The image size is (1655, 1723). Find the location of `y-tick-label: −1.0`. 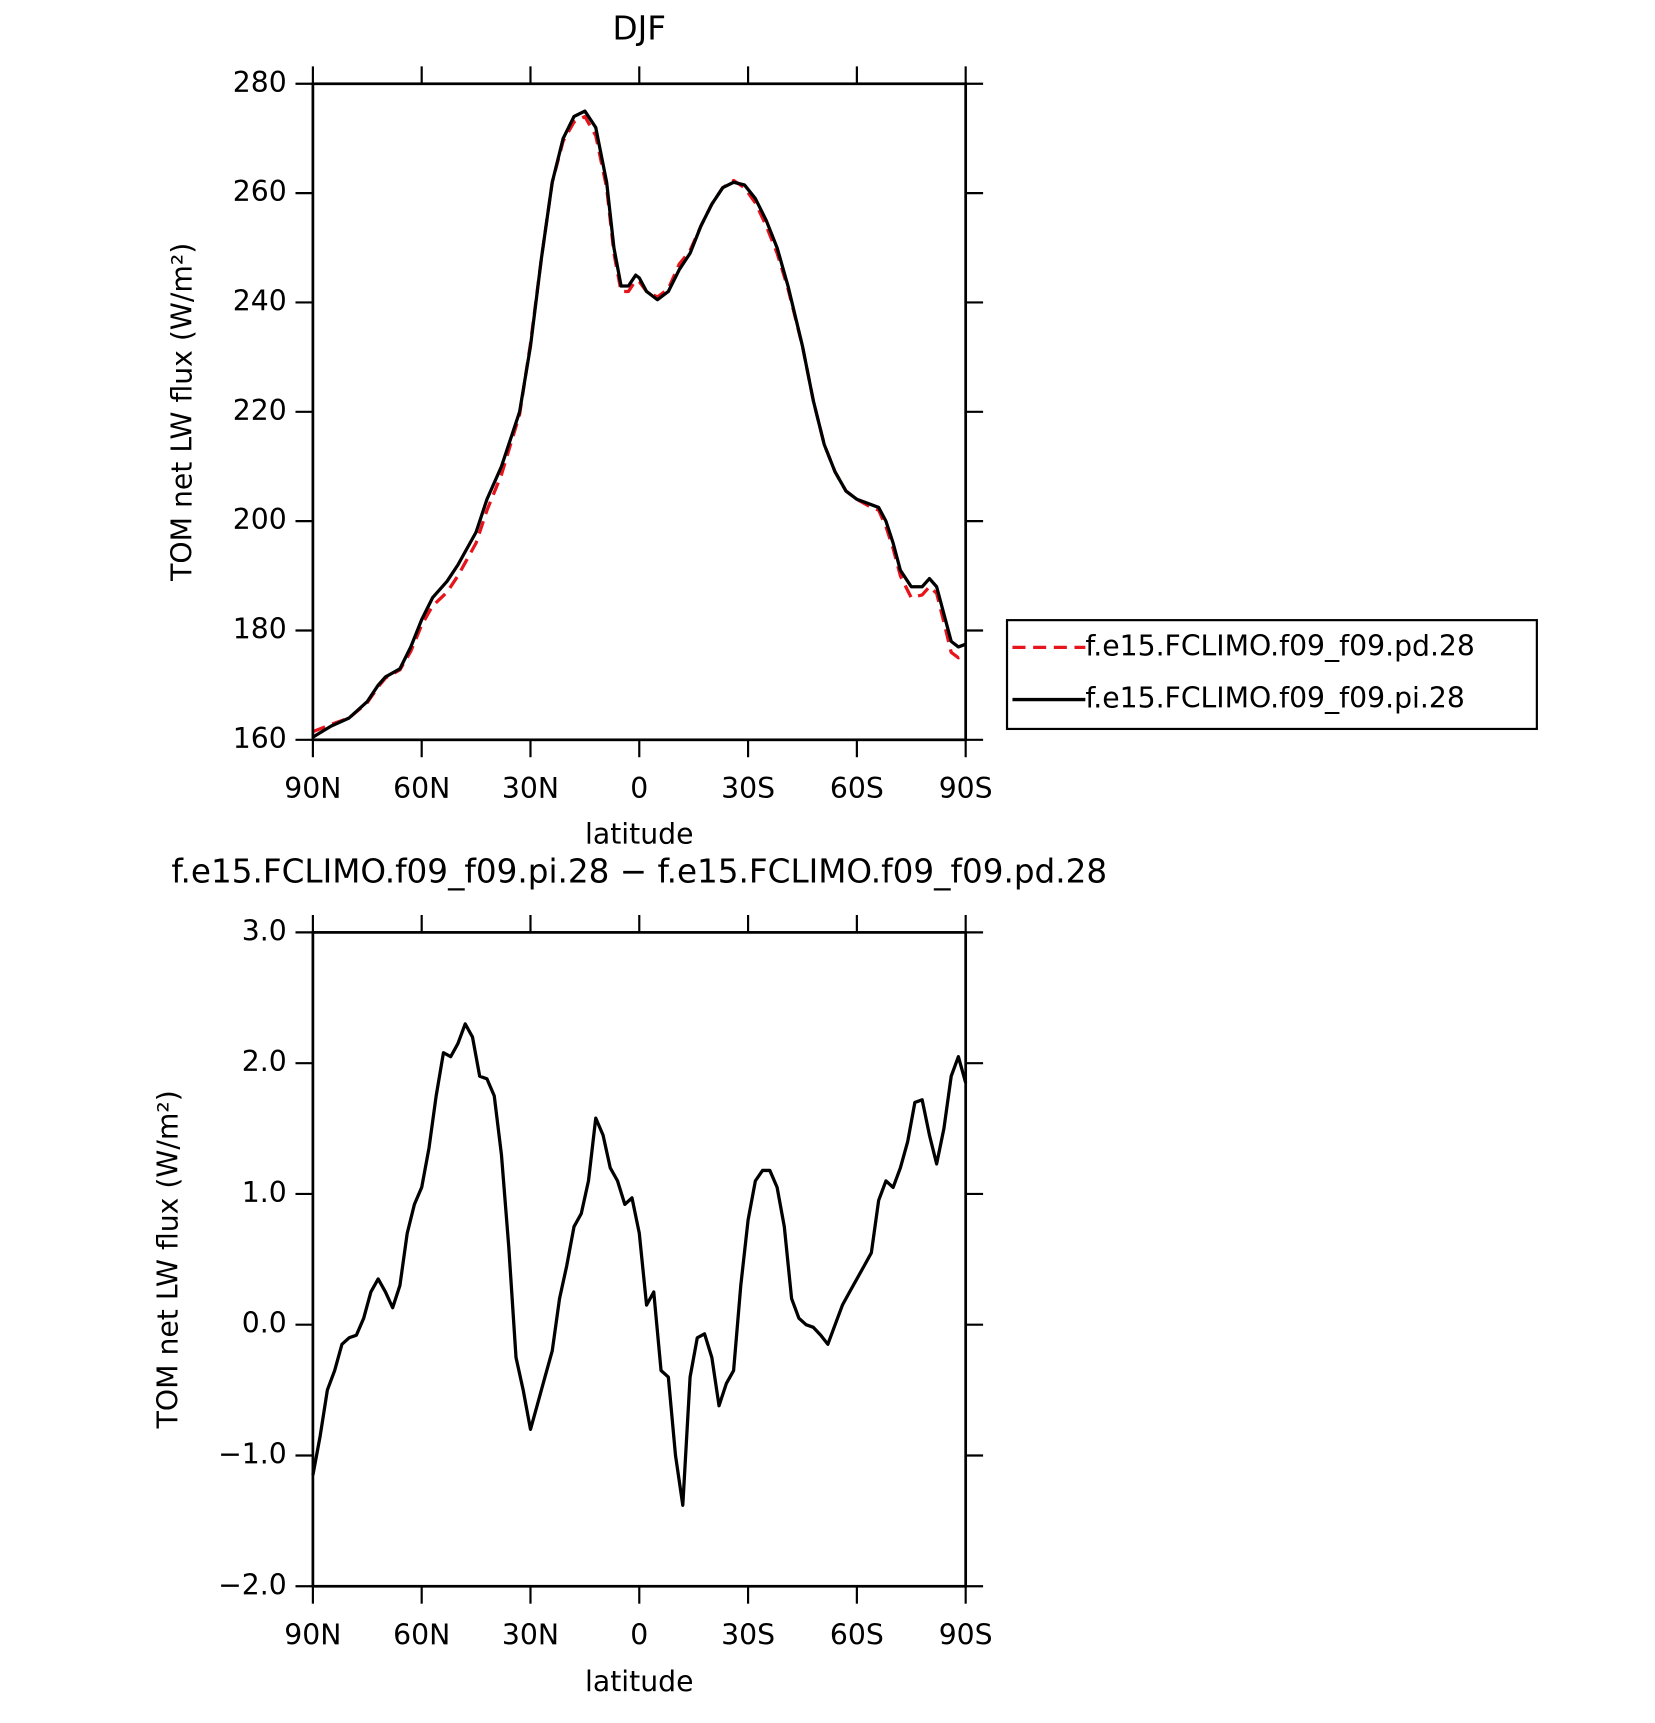

y-tick-label: −1.0 is located at coordinates (252, 1453).